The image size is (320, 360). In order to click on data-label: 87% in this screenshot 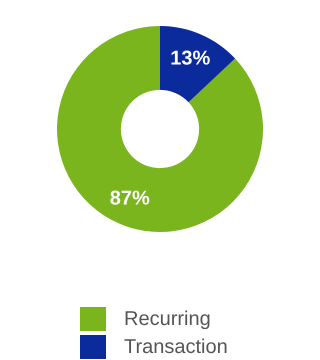, I will do `click(130, 198)`.